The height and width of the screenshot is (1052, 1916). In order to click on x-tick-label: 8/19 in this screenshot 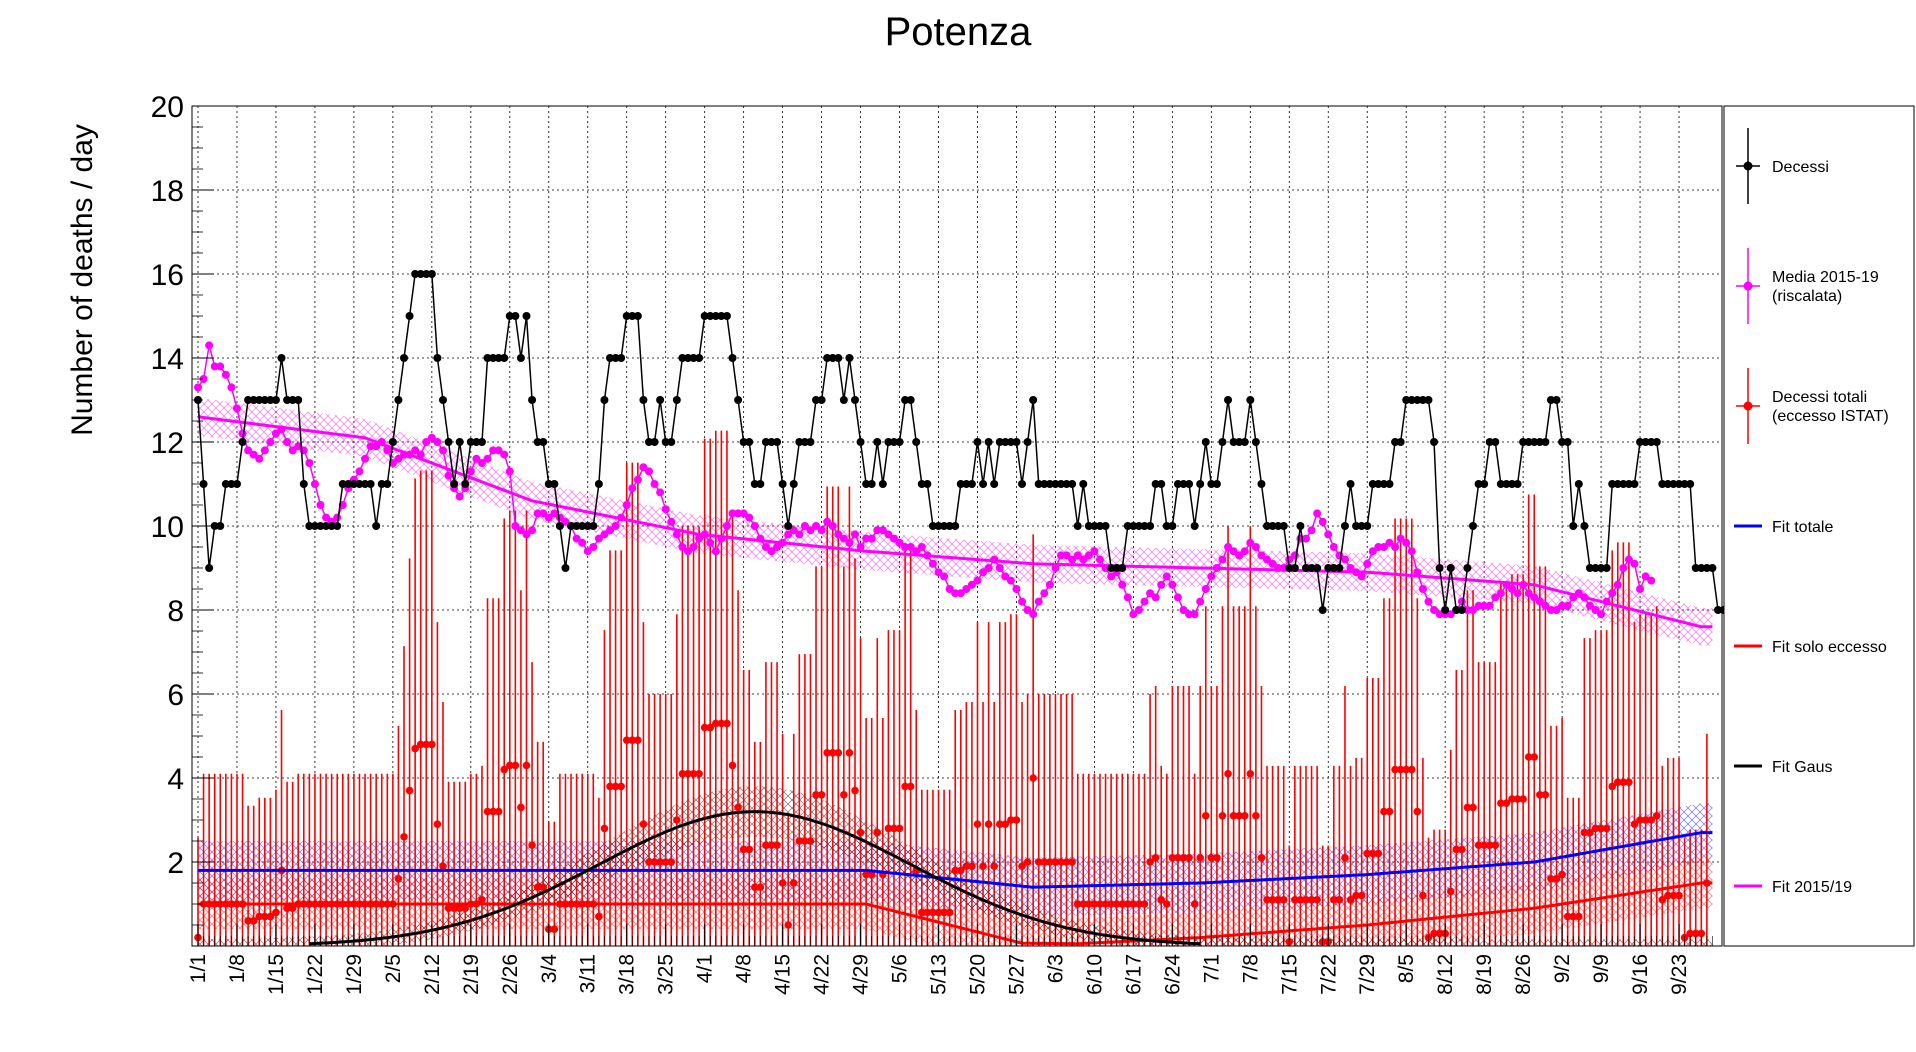, I will do `click(1484, 974)`.